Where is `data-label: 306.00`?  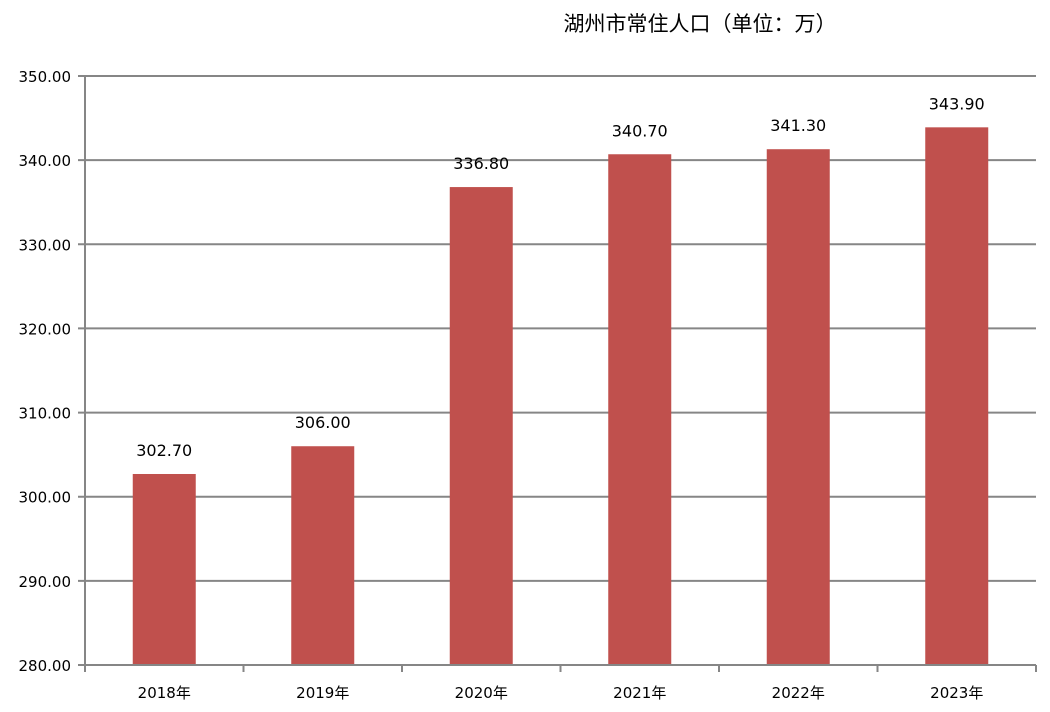
data-label: 306.00 is located at coordinates (323, 422).